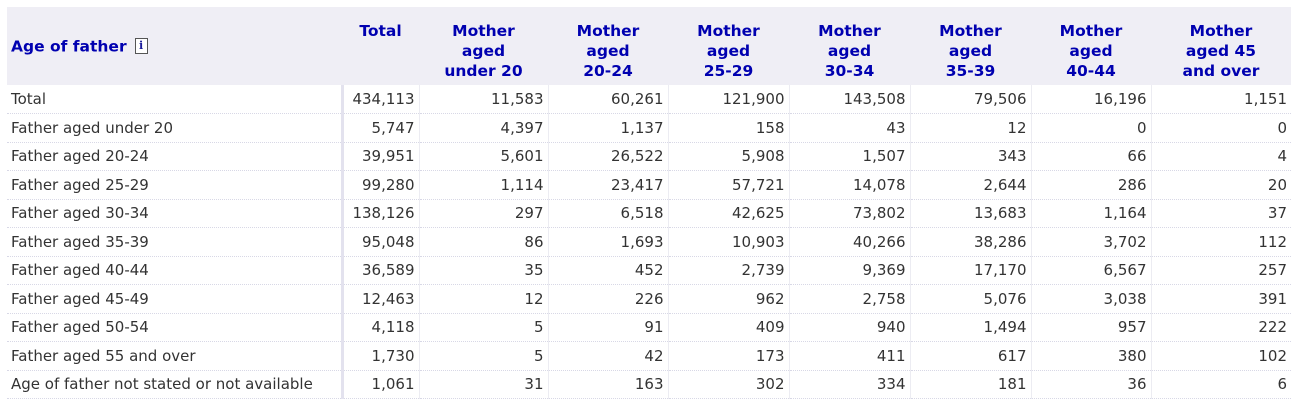  I want to click on column-header: Mother aged 30-34, so click(849, 46).